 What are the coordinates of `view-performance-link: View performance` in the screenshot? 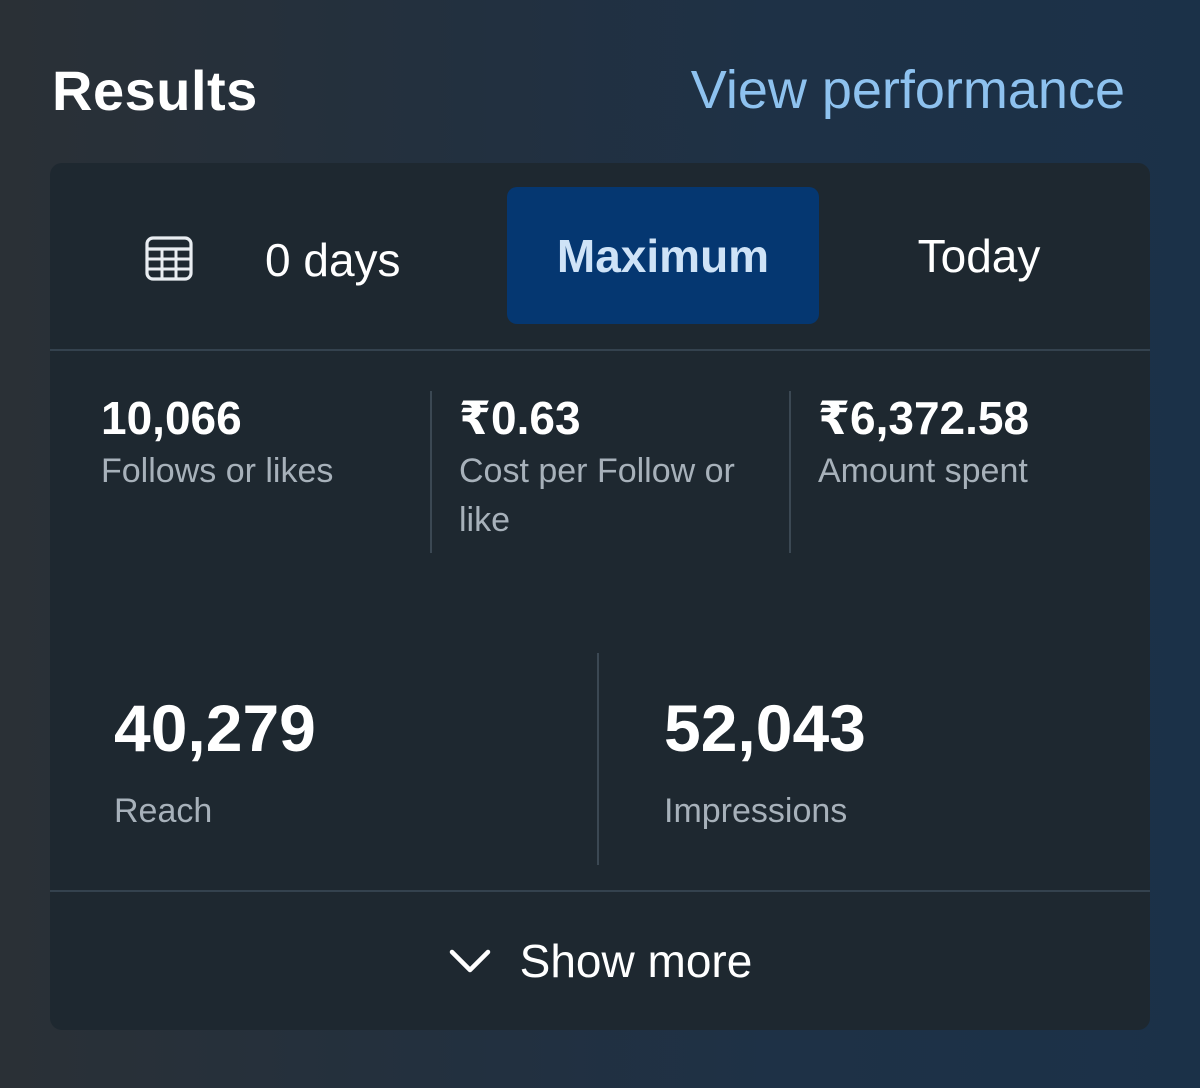 It's located at (907, 90).